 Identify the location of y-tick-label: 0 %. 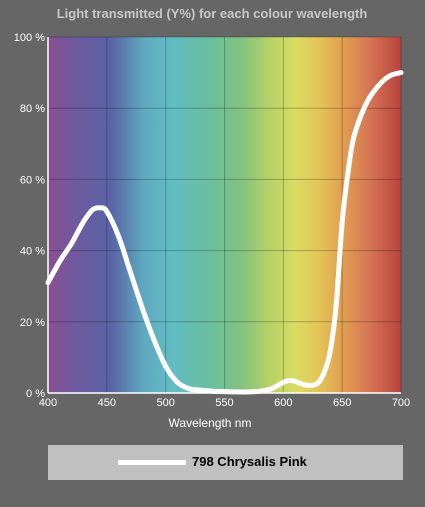
(35, 394).